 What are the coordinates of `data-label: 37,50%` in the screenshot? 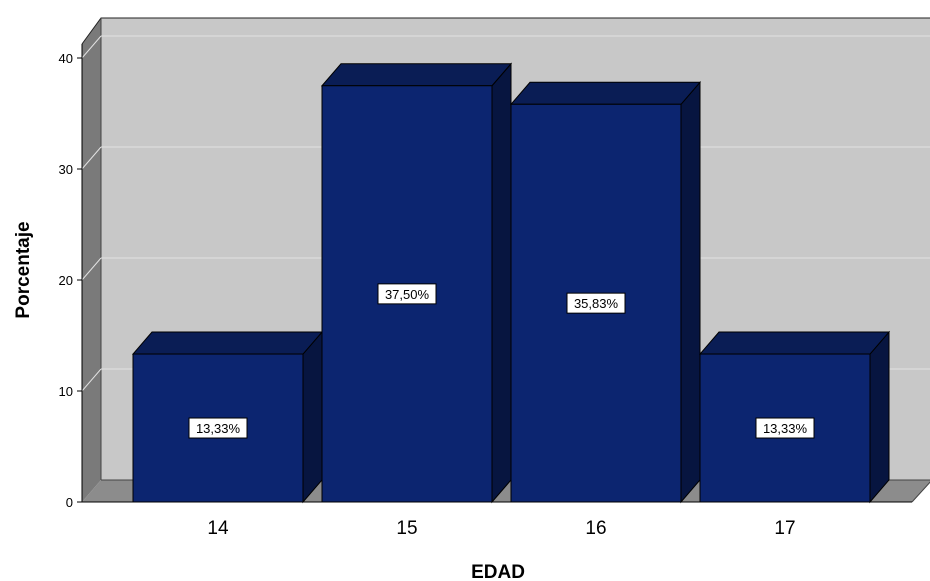 It's located at (407, 294).